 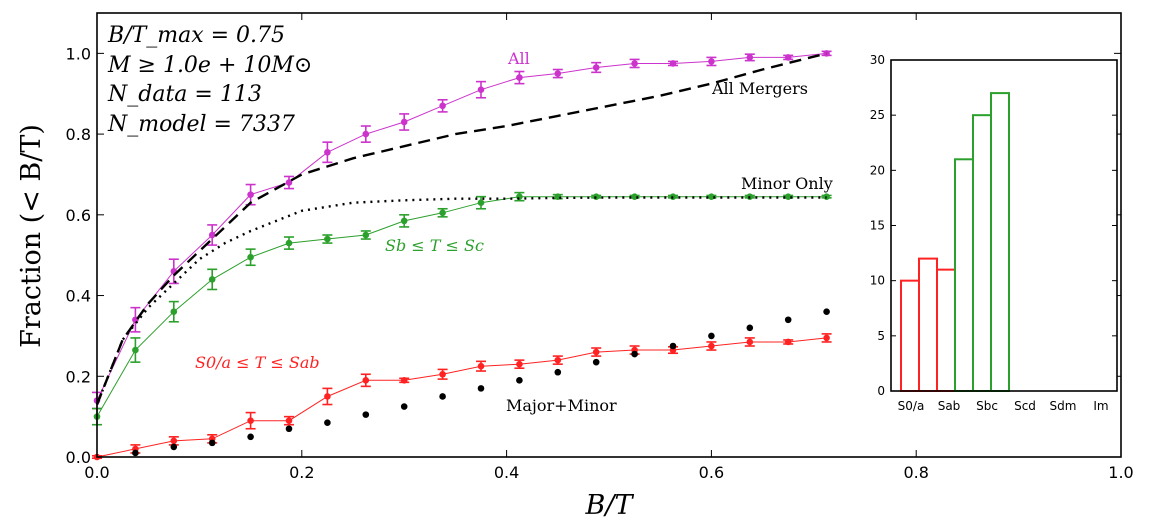 I want to click on inset-x-tick-label: Sdm, so click(x=1063, y=406).